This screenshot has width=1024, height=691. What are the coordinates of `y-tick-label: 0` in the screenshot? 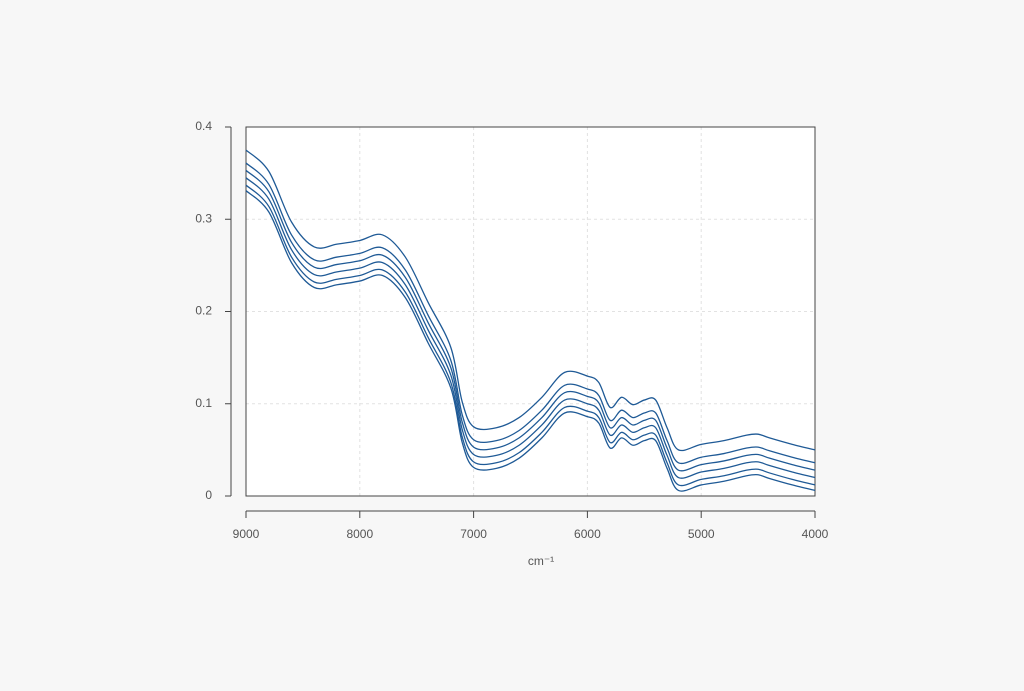 It's located at (208, 495).